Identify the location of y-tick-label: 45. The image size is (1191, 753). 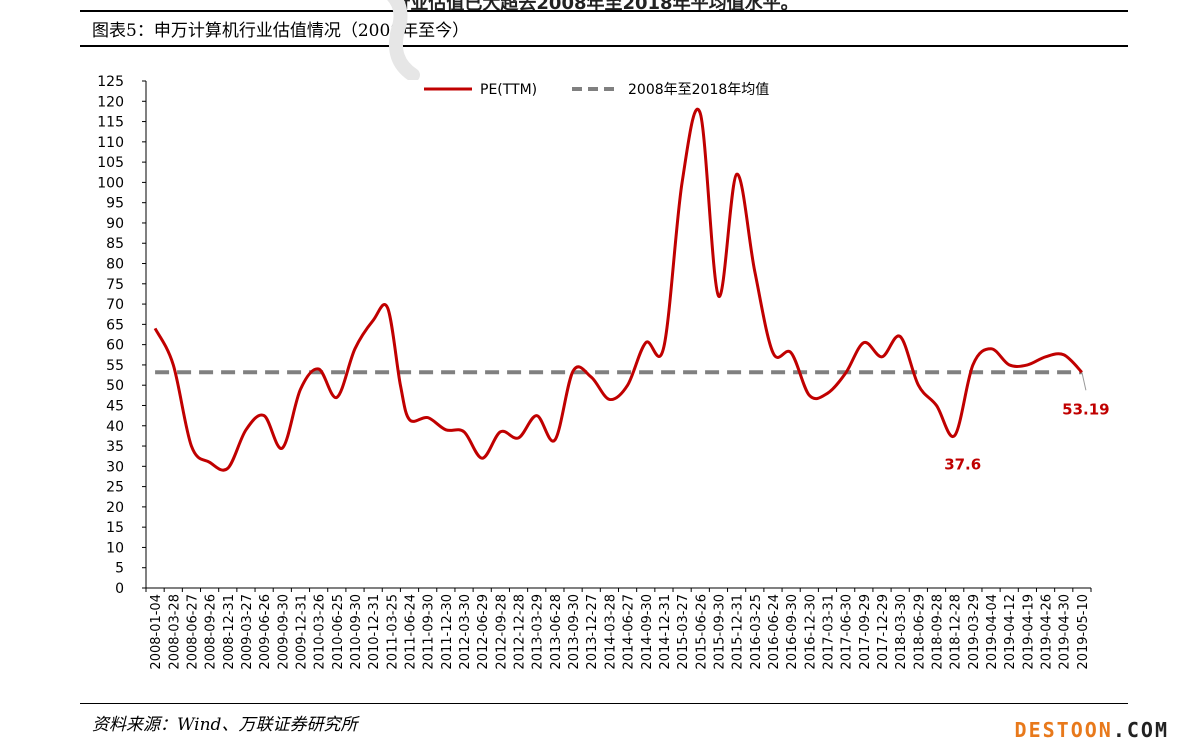
(115, 406).